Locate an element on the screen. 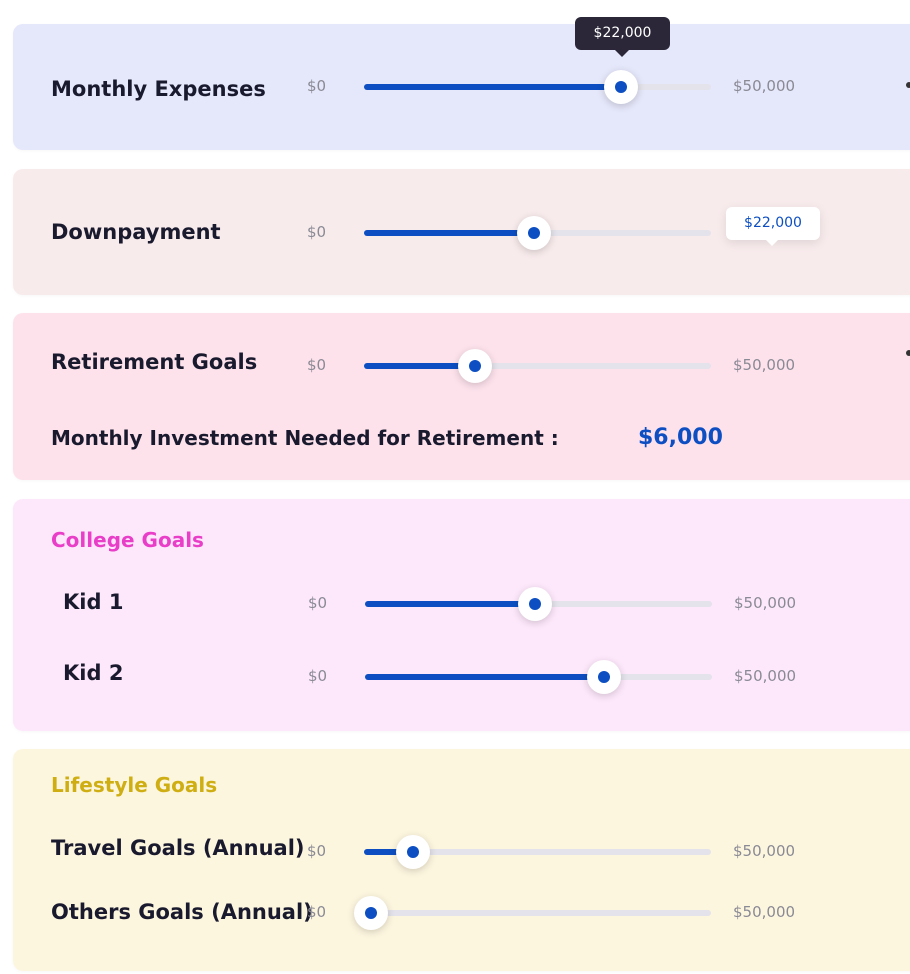  kid1-min: $0 is located at coordinates (318, 603).